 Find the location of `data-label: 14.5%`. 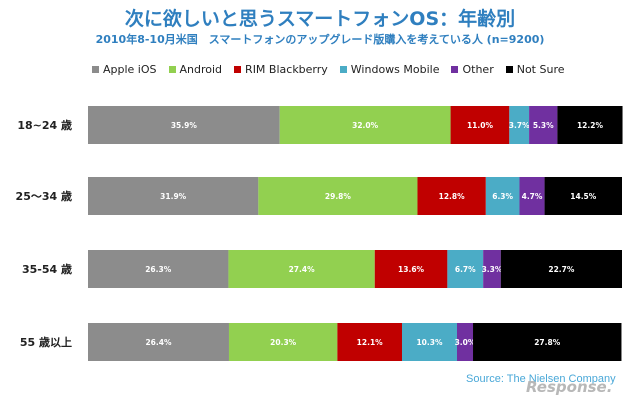

data-label: 14.5% is located at coordinates (583, 196).